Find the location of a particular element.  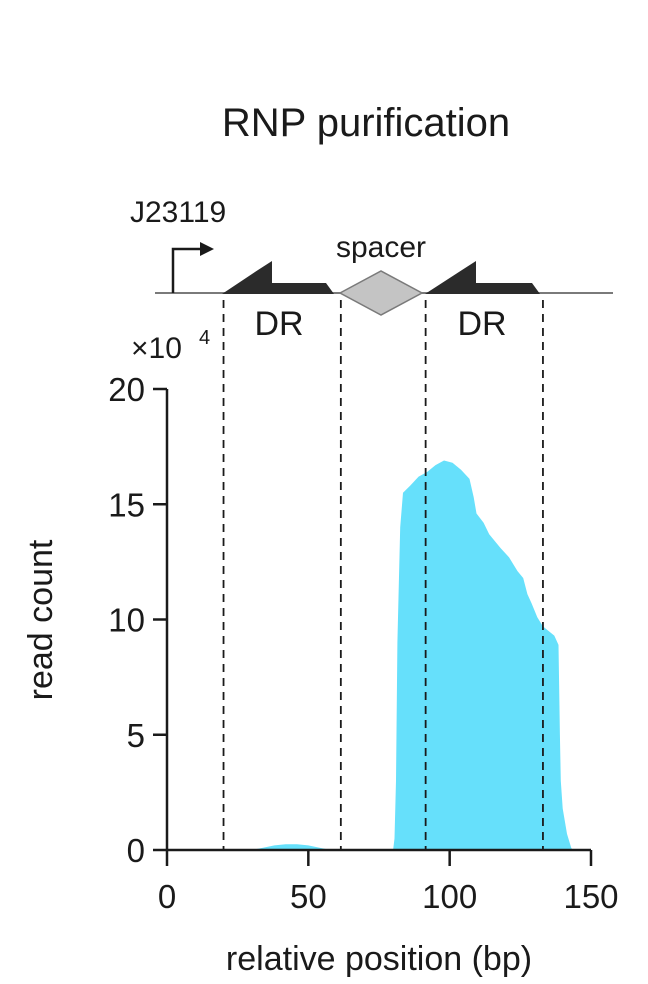

y-tick-label-4: 20 is located at coordinates (126, 389).